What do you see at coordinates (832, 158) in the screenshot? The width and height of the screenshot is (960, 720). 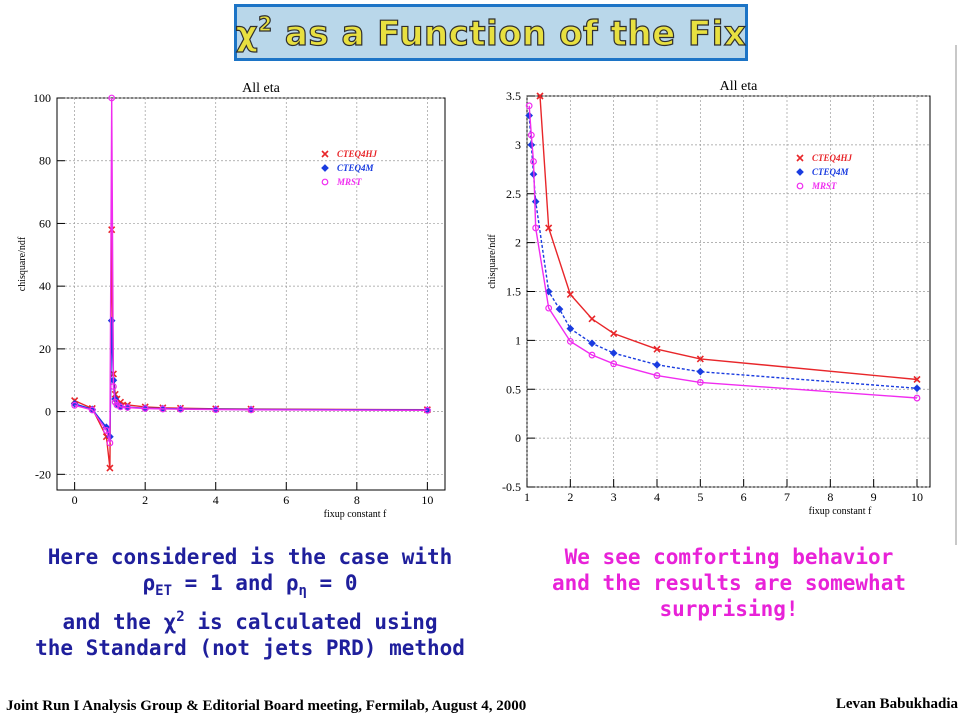 I see `chart1-legend-label-cteq4hj: CTEQ4HJ` at bounding box center [832, 158].